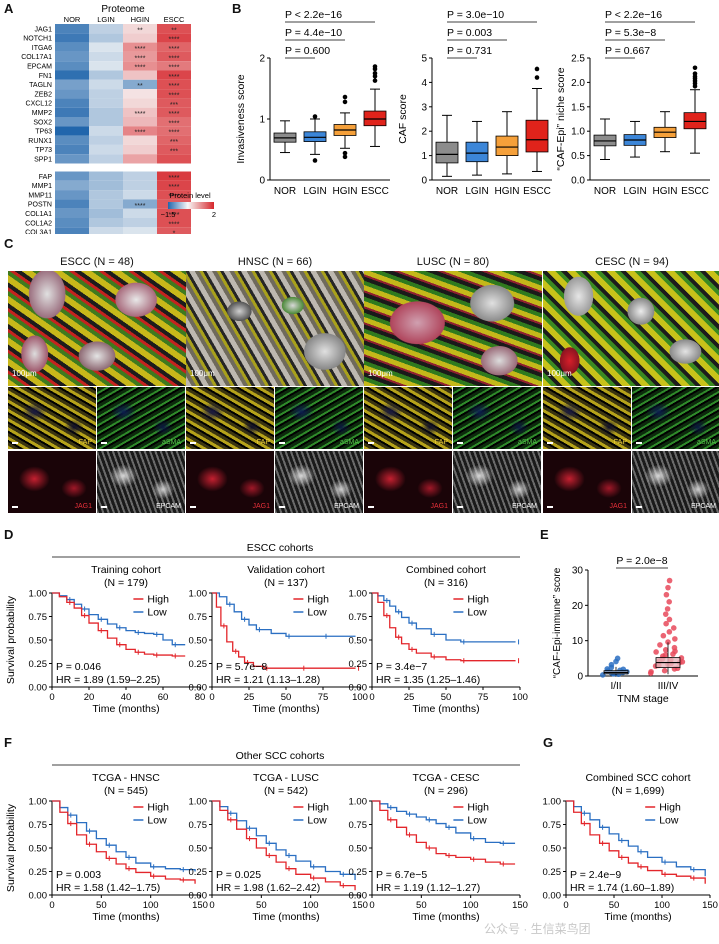  I want to click on channel-label-epcam: EPCAM, so click(168, 506).